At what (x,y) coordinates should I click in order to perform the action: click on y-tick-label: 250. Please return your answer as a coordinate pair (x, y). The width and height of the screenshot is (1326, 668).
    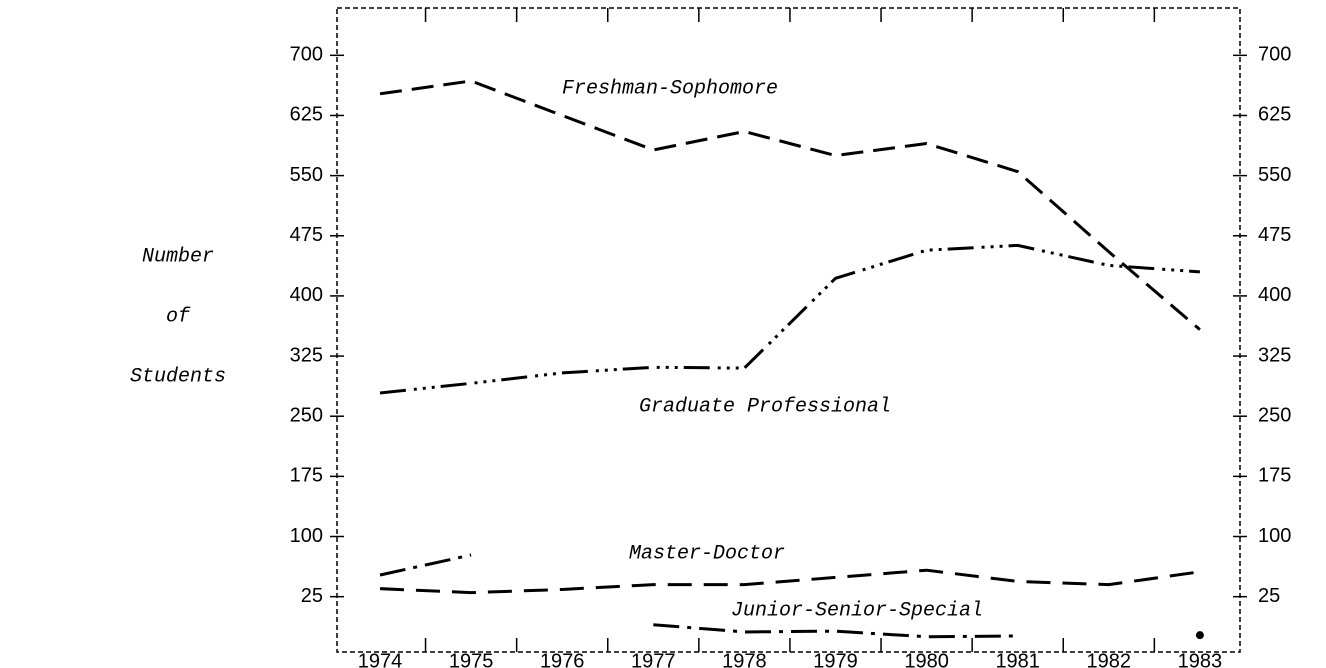
    Looking at the image, I should click on (306, 415).